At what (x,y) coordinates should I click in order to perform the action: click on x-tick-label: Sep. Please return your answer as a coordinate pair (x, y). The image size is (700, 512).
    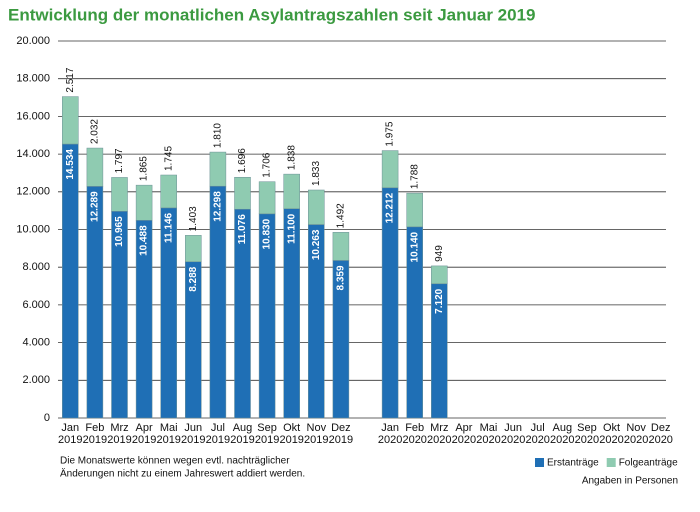
    Looking at the image, I should click on (267, 428).